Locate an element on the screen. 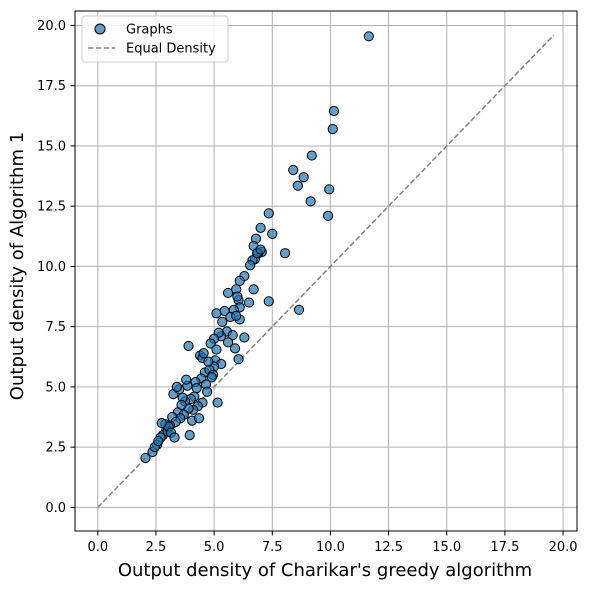 Image resolution: width=589 pixels, height=590 pixels. x-tick-label: 17.5 is located at coordinates (504, 547).